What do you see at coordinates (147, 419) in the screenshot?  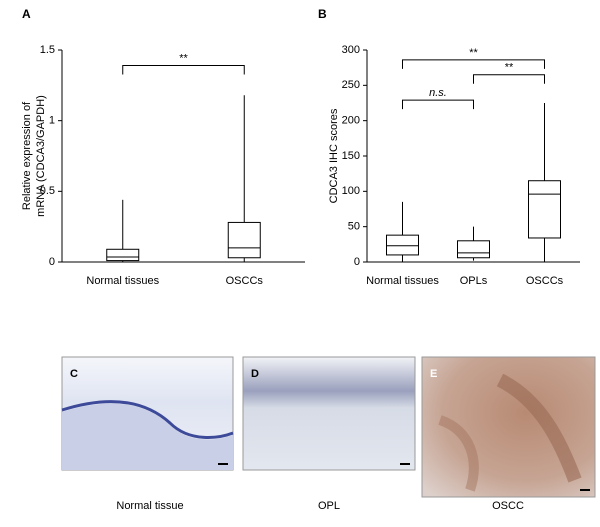 I see `epithelium` at bounding box center [147, 419].